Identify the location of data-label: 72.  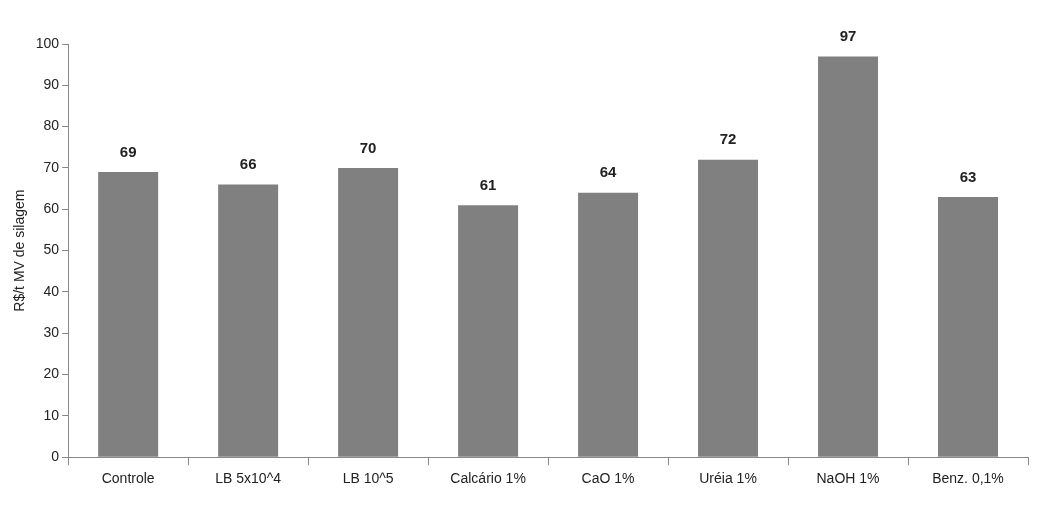
(728, 139).